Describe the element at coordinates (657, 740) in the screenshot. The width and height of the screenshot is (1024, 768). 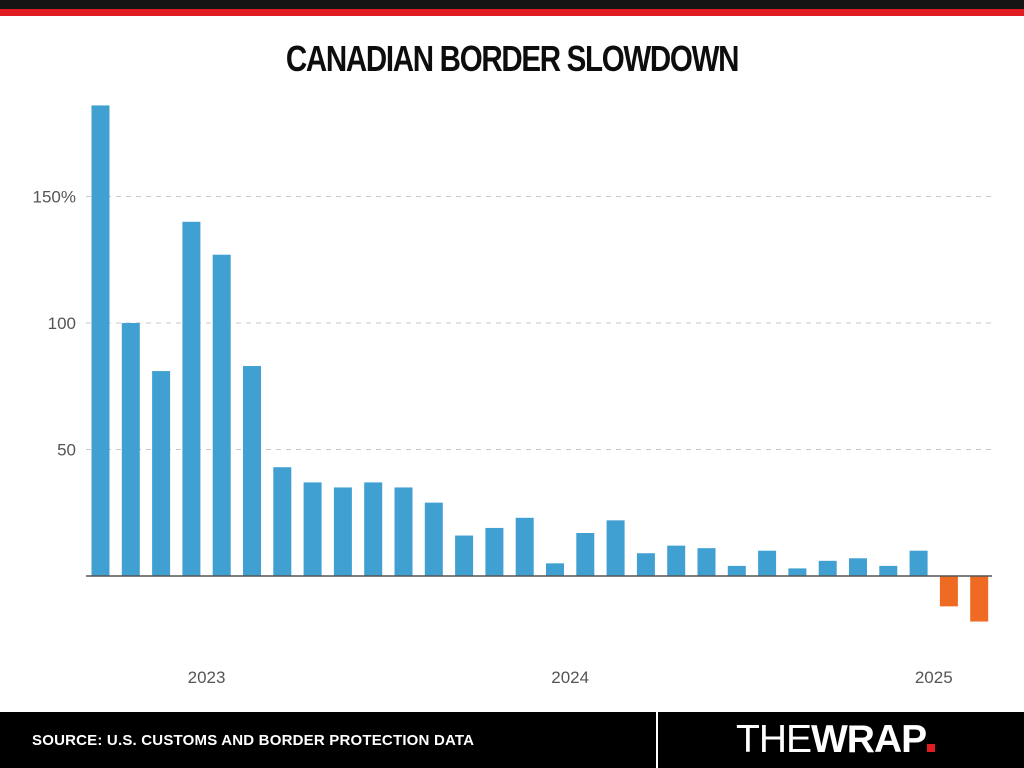
I see `footer-divider` at that location.